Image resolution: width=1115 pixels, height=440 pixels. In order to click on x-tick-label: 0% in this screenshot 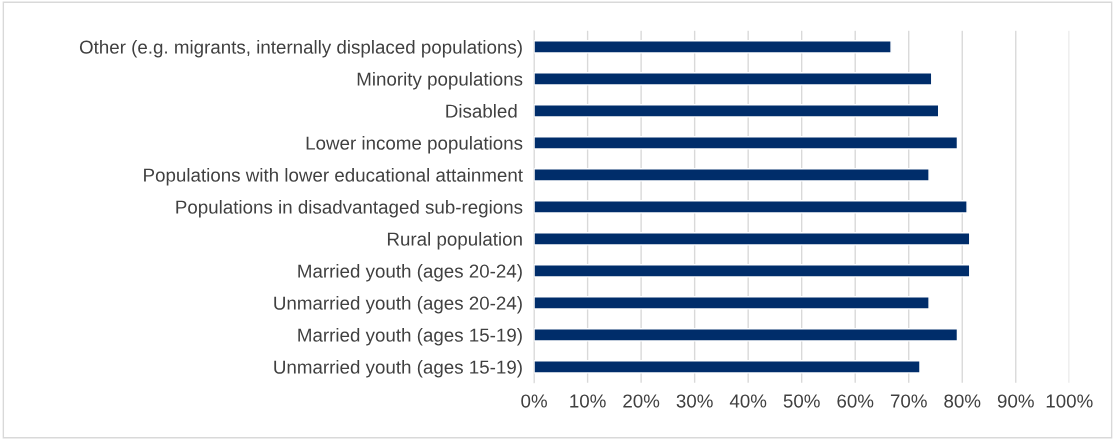, I will do `click(534, 401)`.